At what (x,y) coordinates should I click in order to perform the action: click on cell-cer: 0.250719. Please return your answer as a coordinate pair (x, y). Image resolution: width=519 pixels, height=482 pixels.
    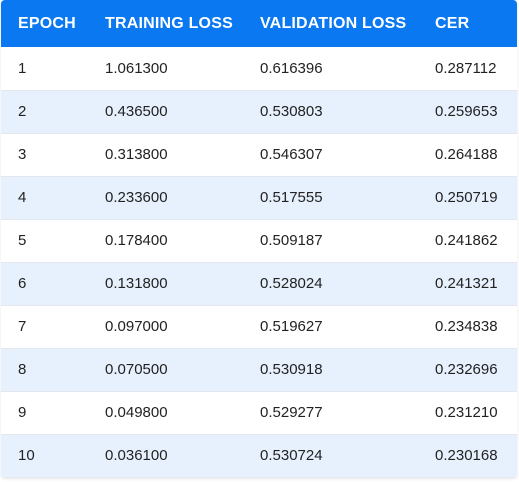
    Looking at the image, I should click on (466, 197).